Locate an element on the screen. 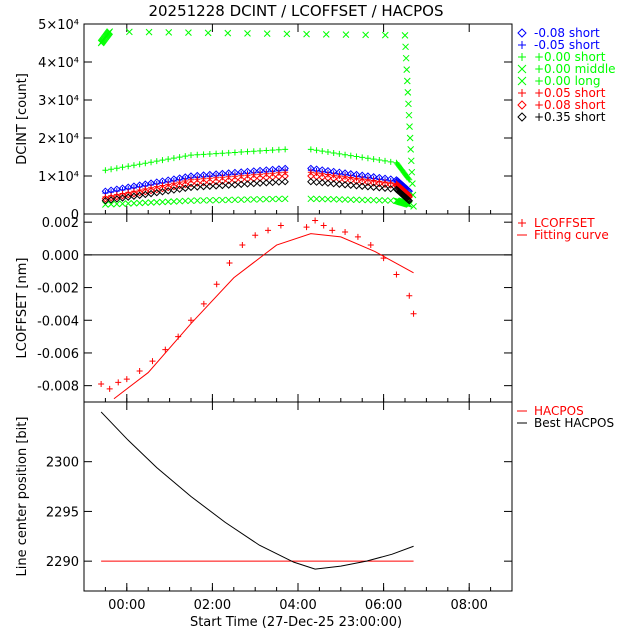  legend-diamond-icon is located at coordinates (522, 33).